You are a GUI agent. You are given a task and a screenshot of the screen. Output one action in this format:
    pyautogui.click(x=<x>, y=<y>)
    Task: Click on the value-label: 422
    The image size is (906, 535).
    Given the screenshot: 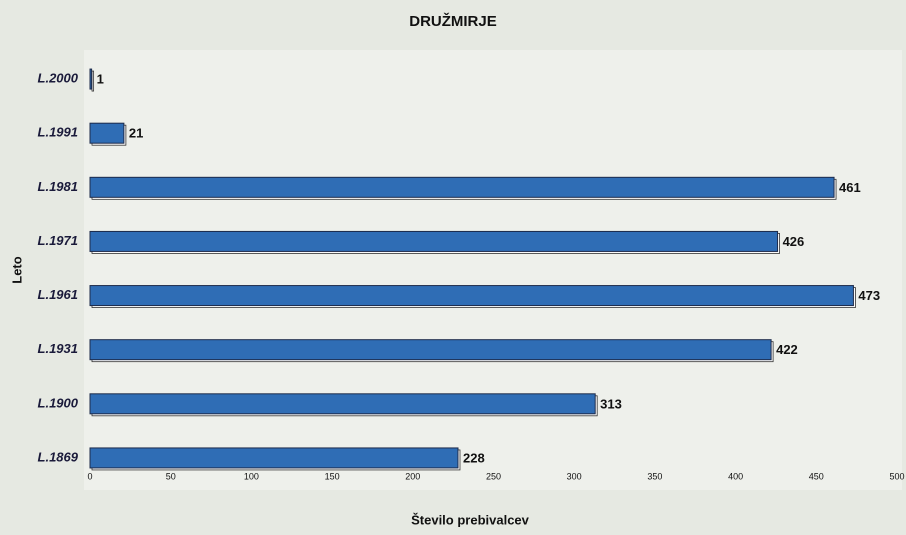 What is the action you would take?
    pyautogui.click(x=787, y=349)
    